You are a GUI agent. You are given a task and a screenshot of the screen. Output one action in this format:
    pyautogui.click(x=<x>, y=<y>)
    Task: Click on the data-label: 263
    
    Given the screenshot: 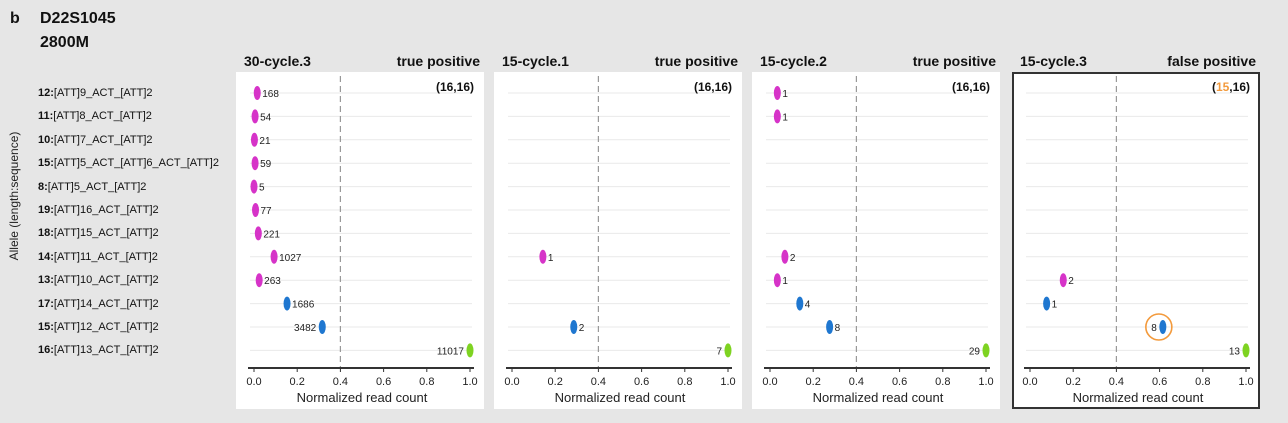 What is the action you would take?
    pyautogui.click(x=272, y=281)
    